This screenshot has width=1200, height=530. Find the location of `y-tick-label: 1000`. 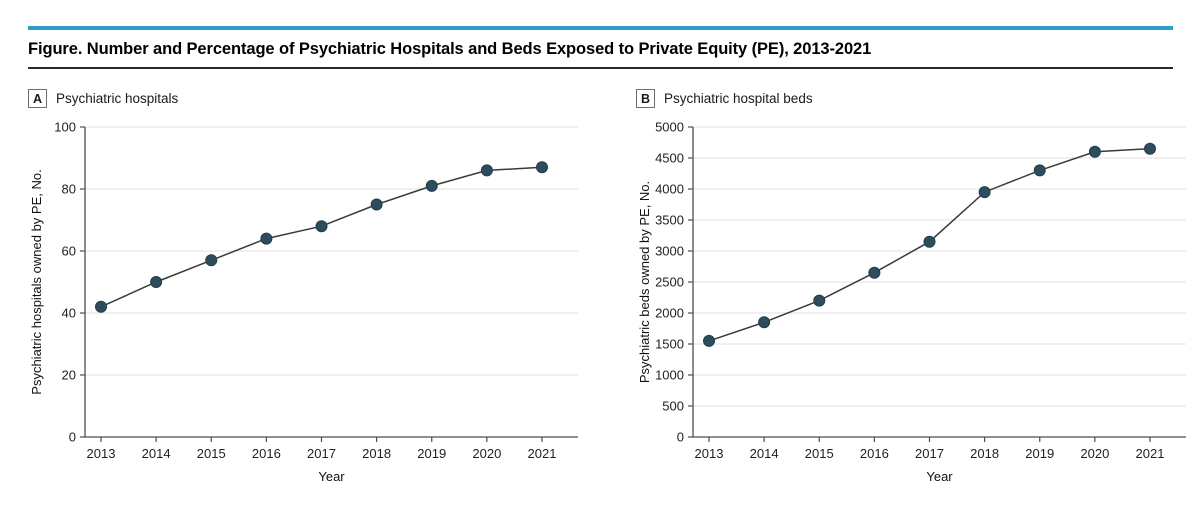

y-tick-label: 1000 is located at coordinates (669, 374).